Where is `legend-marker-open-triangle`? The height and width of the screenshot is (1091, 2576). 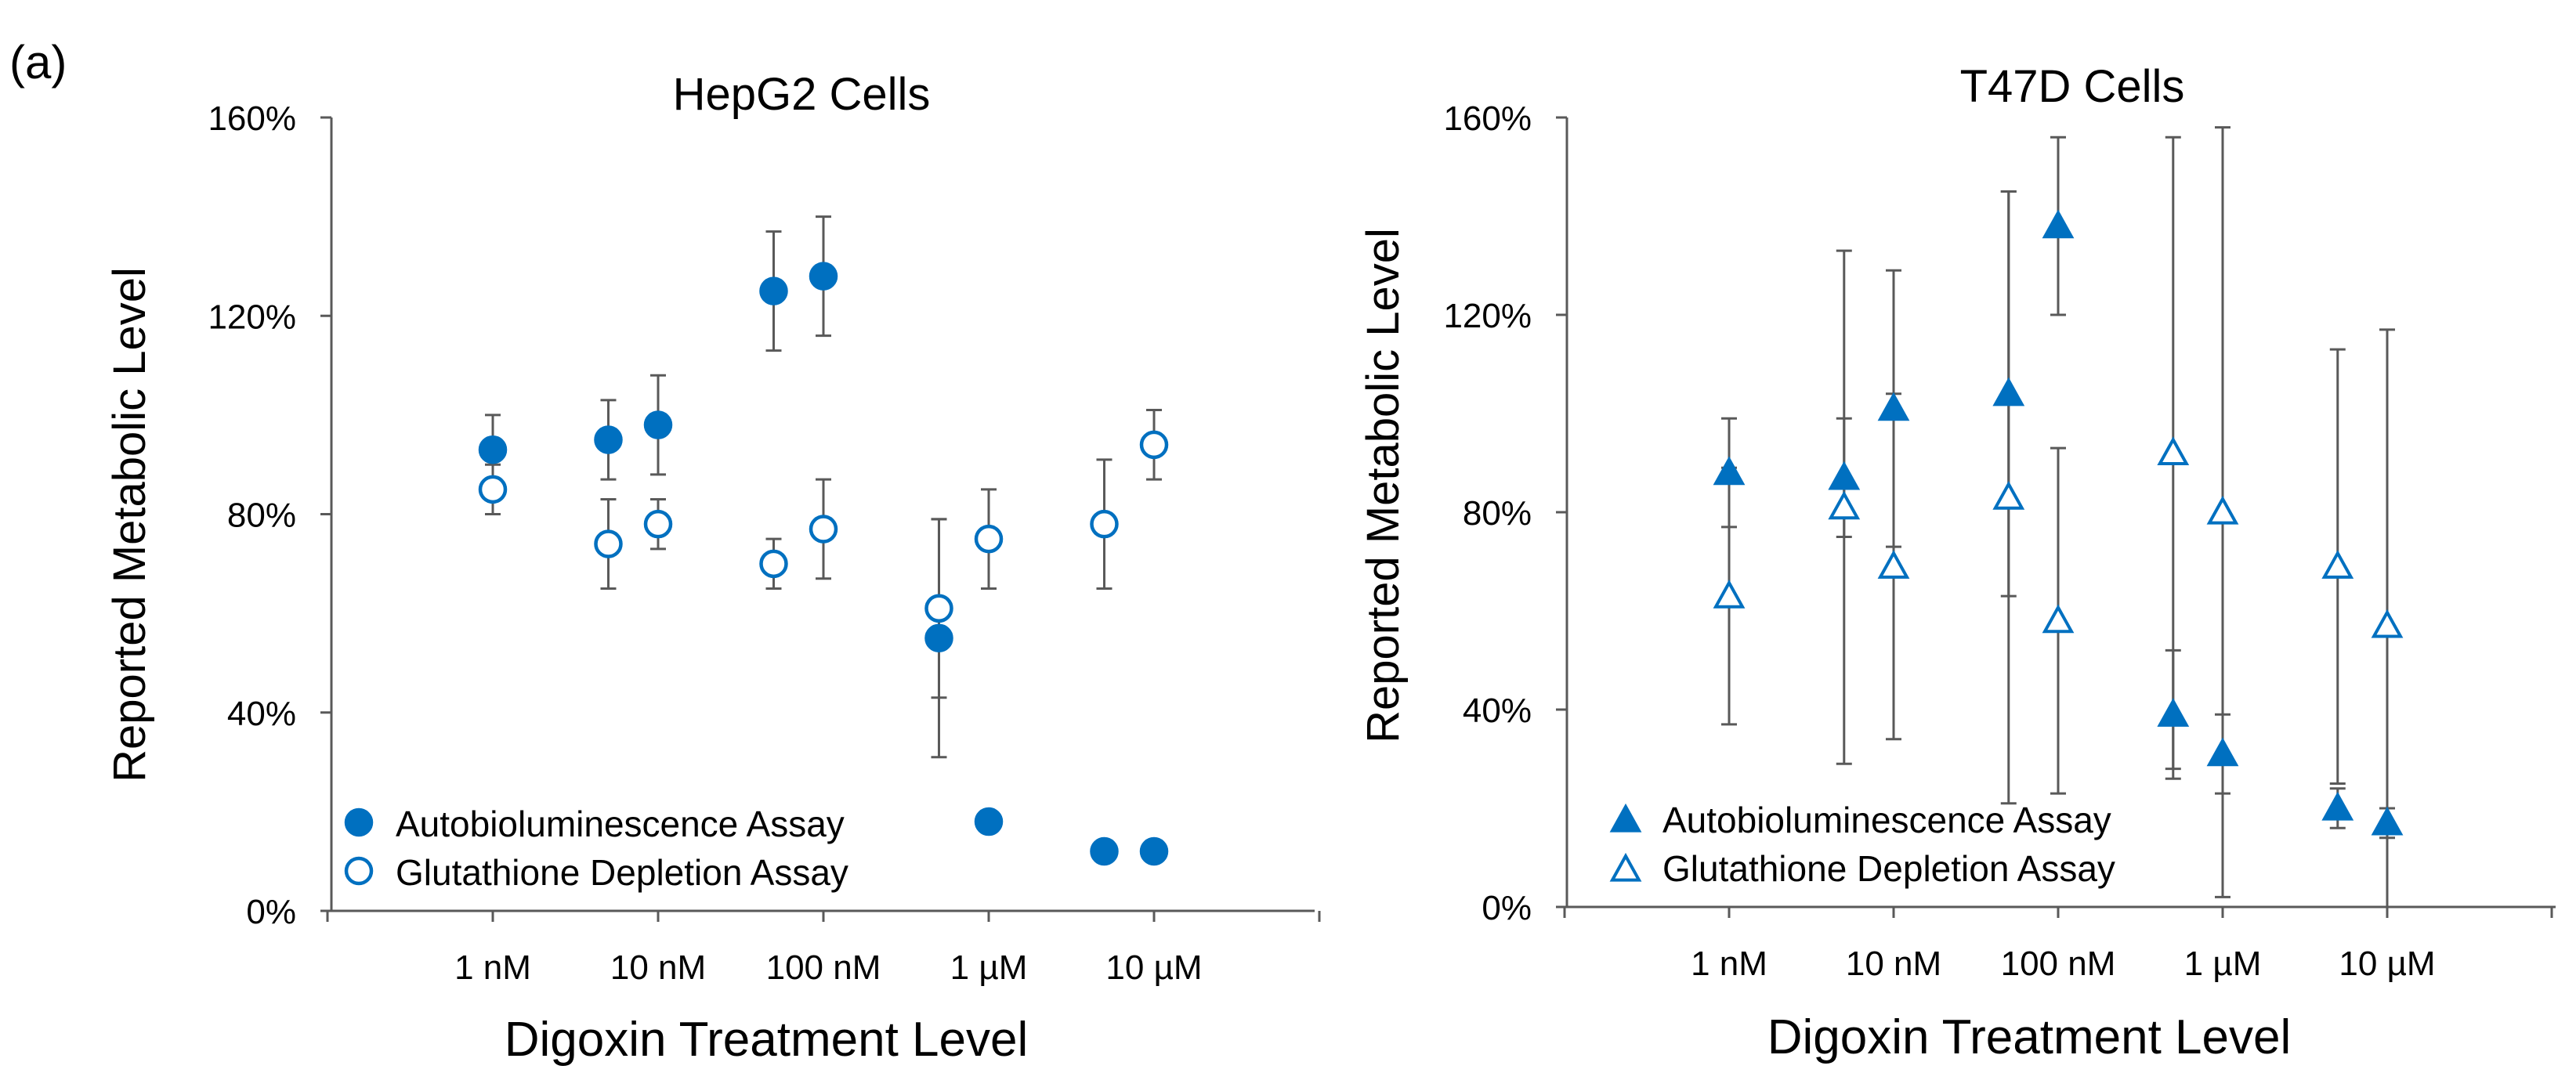 legend-marker-open-triangle is located at coordinates (1626, 867).